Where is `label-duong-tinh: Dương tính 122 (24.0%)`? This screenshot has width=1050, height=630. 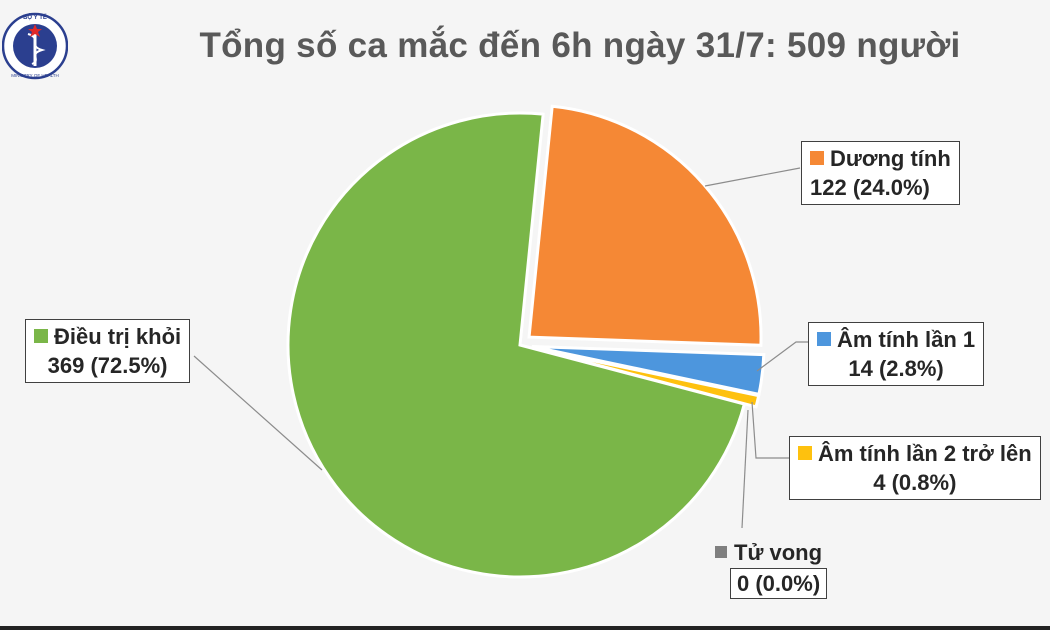 label-duong-tinh: Dương tính 122 (24.0%) is located at coordinates (880, 173).